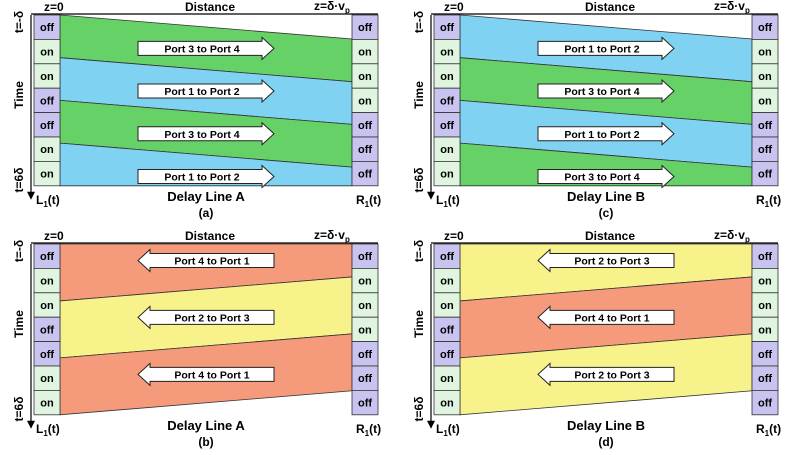  I want to click on delay-line-label: Delay Line A, so click(206, 196).